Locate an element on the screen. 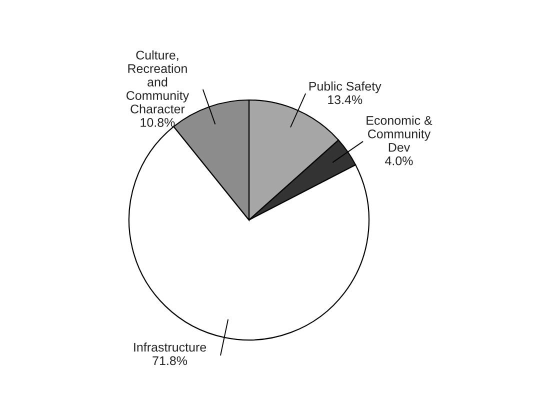 The height and width of the screenshot is (410, 533). data-label: 4.0% is located at coordinates (399, 161).